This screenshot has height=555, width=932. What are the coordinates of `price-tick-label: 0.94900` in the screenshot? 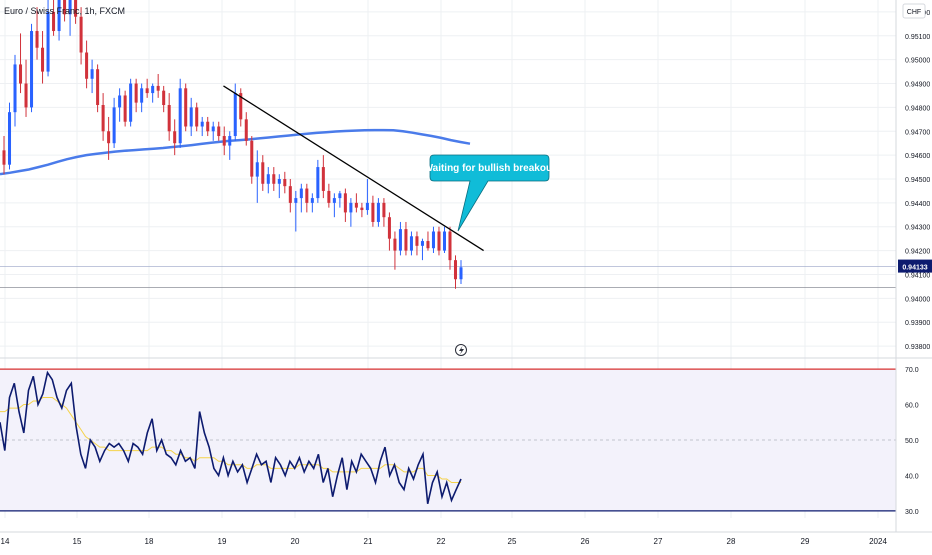 It's located at (917, 85).